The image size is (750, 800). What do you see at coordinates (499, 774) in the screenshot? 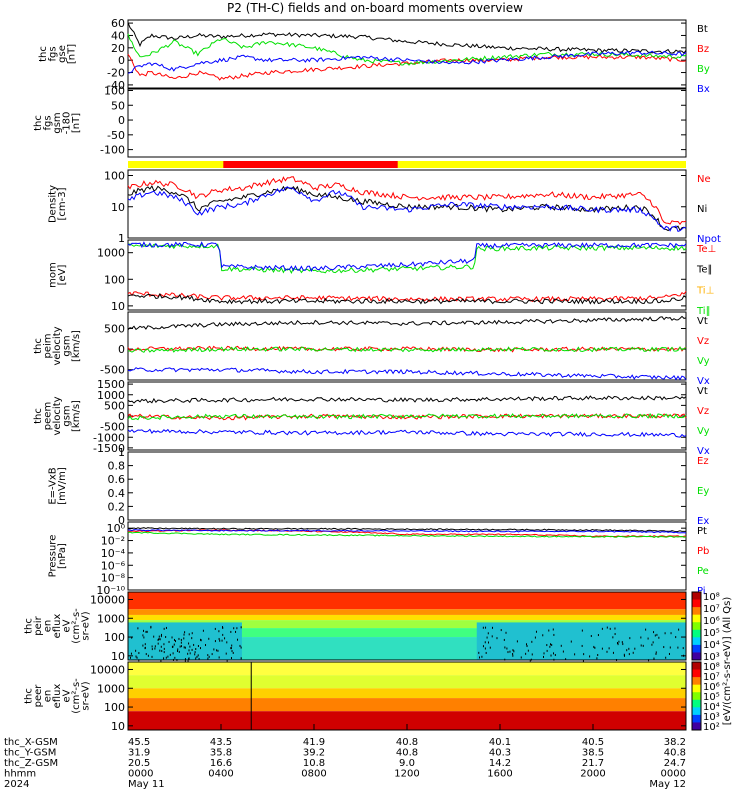
I see `x-tick-label: 1600` at bounding box center [499, 774].